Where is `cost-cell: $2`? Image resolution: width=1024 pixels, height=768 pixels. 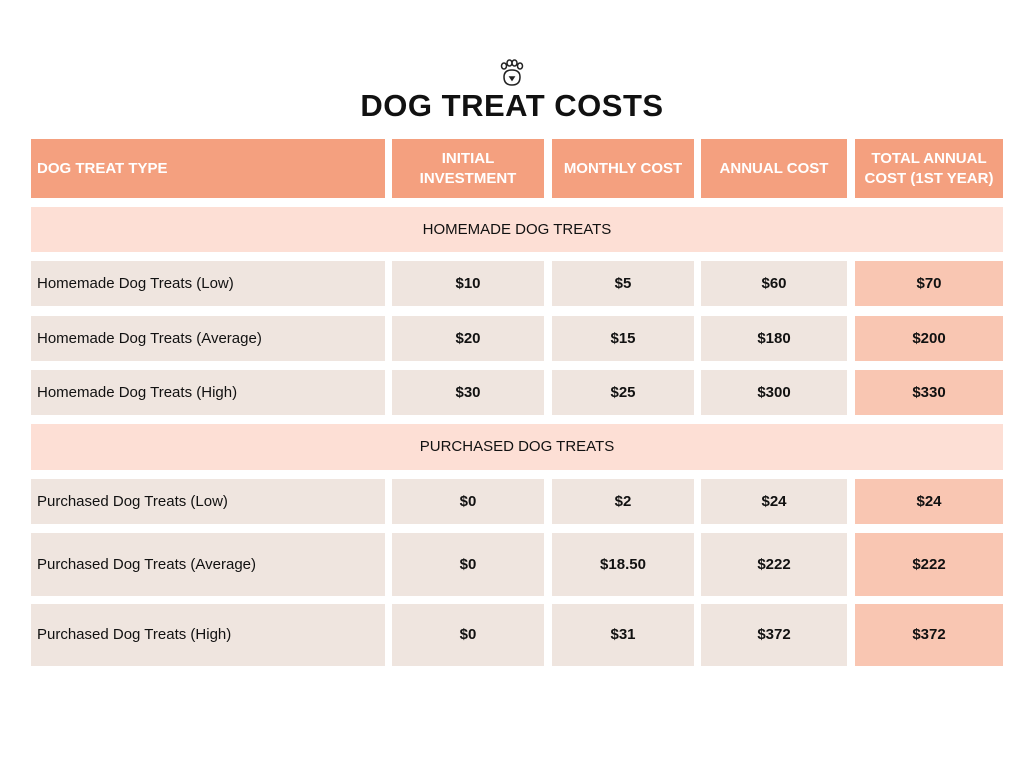 cost-cell: $2 is located at coordinates (623, 501).